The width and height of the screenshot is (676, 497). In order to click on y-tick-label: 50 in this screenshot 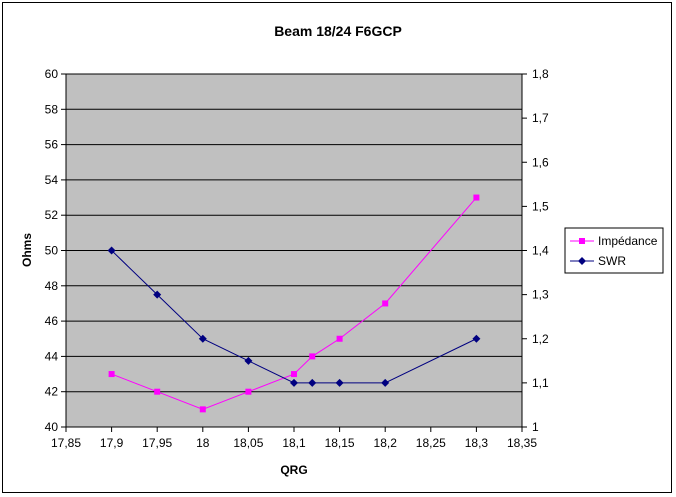, I will do `click(52, 251)`.